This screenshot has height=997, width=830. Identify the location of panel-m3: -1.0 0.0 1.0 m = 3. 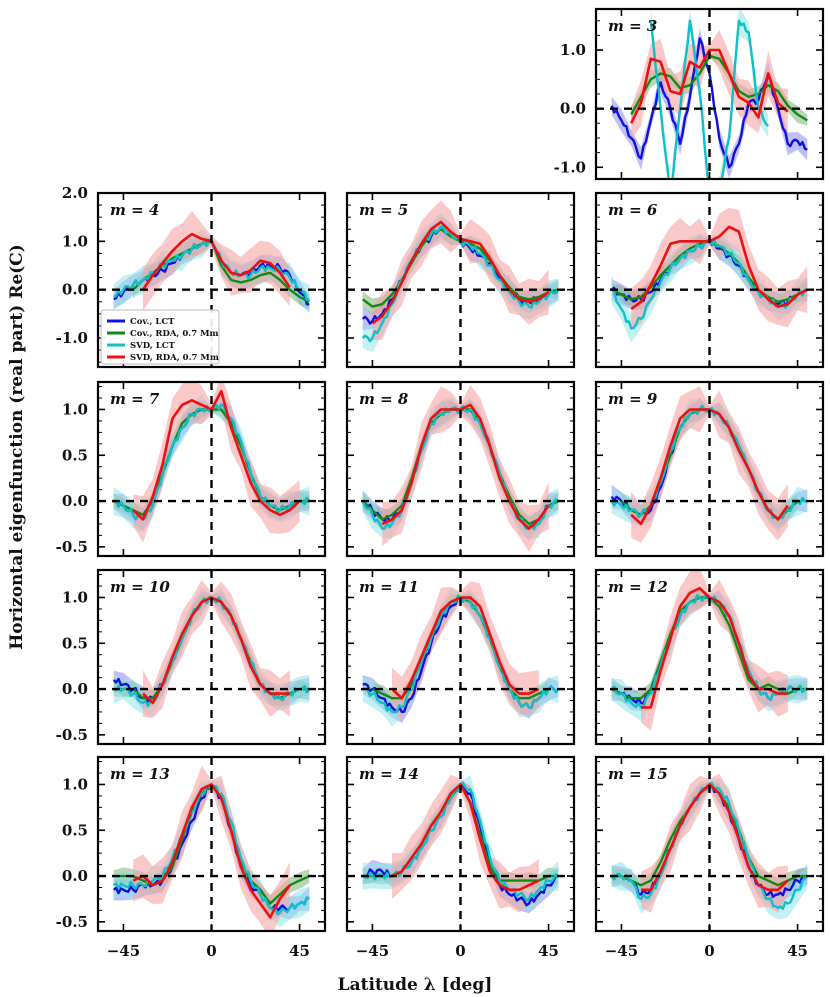
(689, 94).